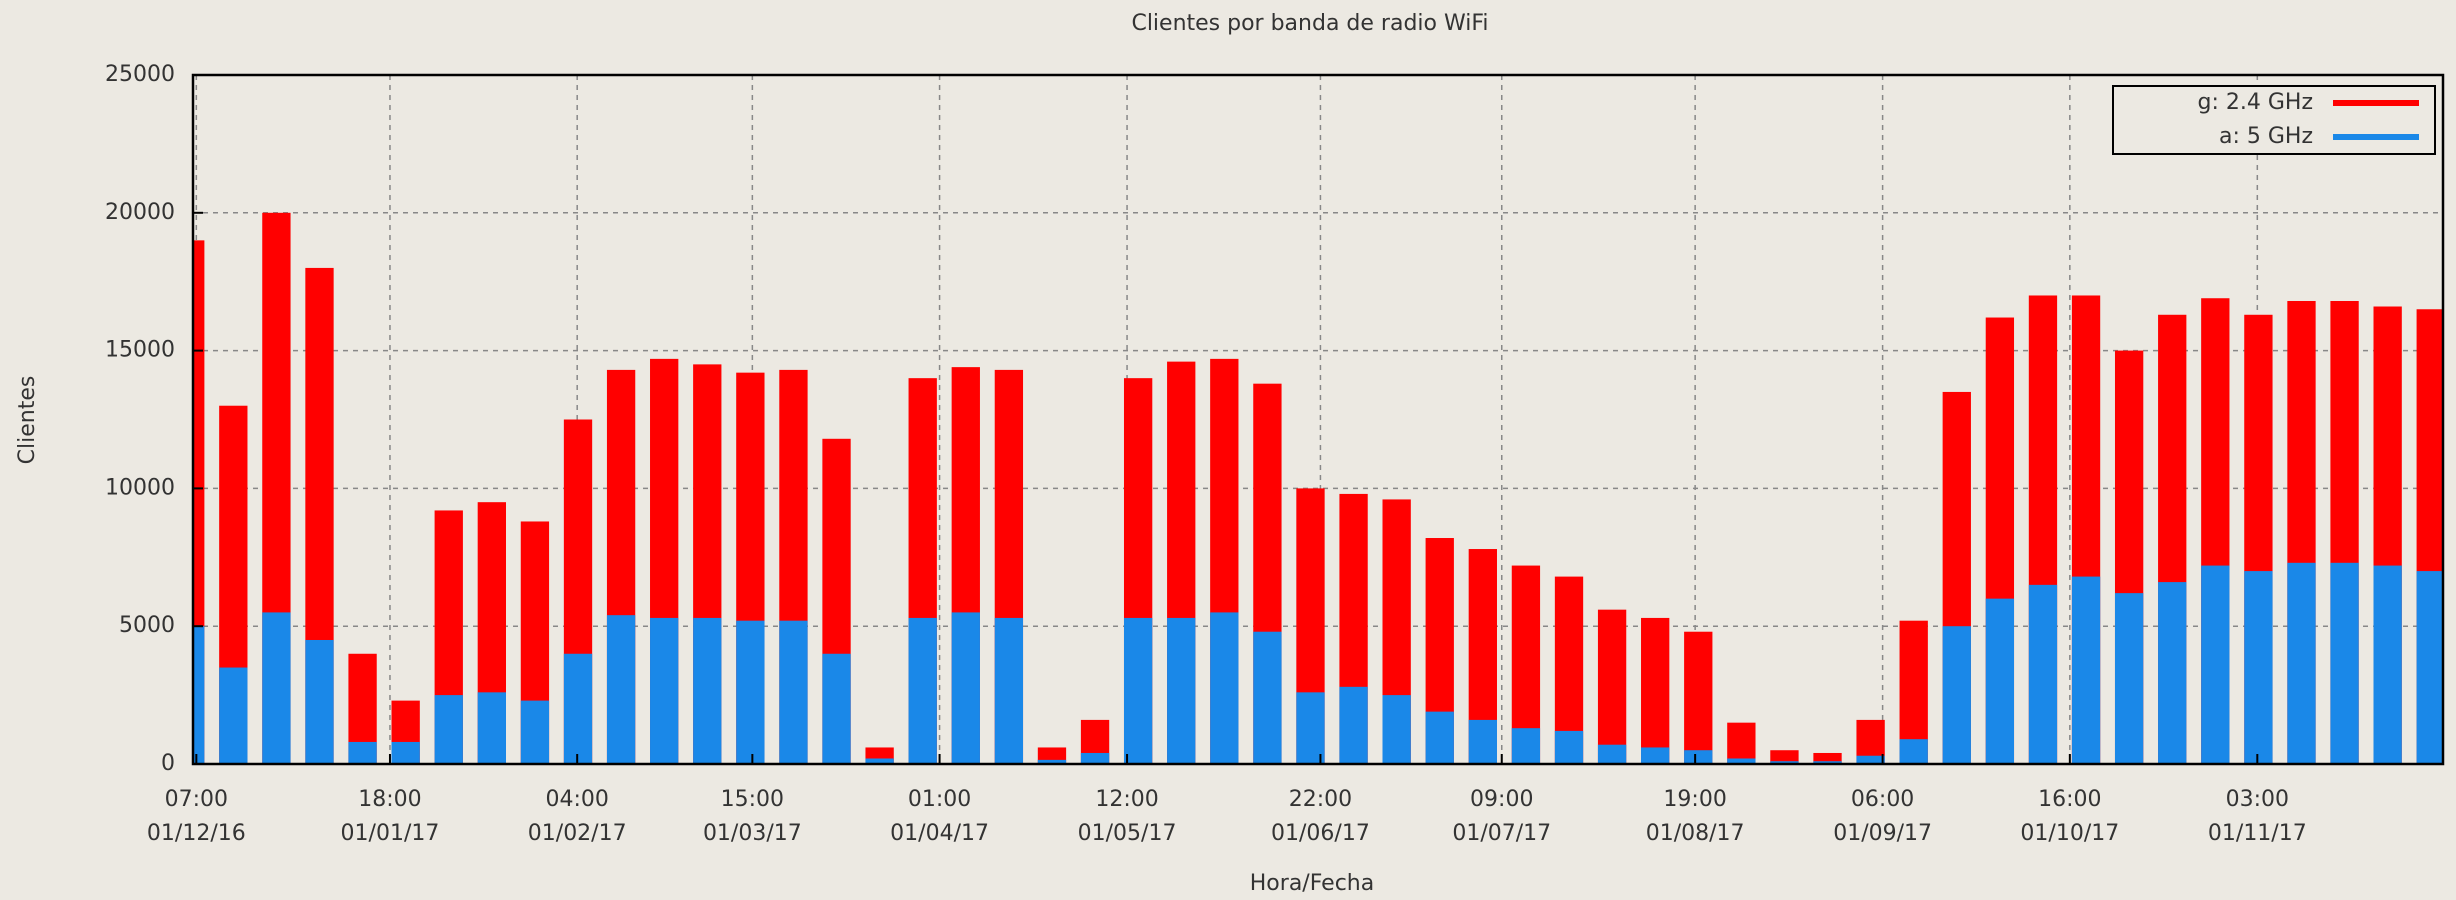 The height and width of the screenshot is (900, 2456). What do you see at coordinates (389, 799) in the screenshot?
I see `x-tick-label: 18:00` at bounding box center [389, 799].